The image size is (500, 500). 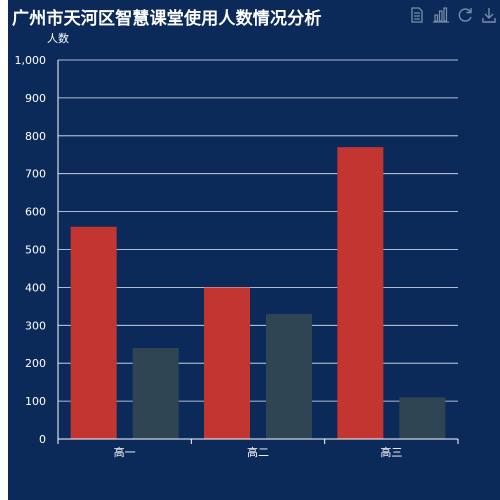 What do you see at coordinates (35, 325) in the screenshot?
I see `y-tick-label: 300` at bounding box center [35, 325].